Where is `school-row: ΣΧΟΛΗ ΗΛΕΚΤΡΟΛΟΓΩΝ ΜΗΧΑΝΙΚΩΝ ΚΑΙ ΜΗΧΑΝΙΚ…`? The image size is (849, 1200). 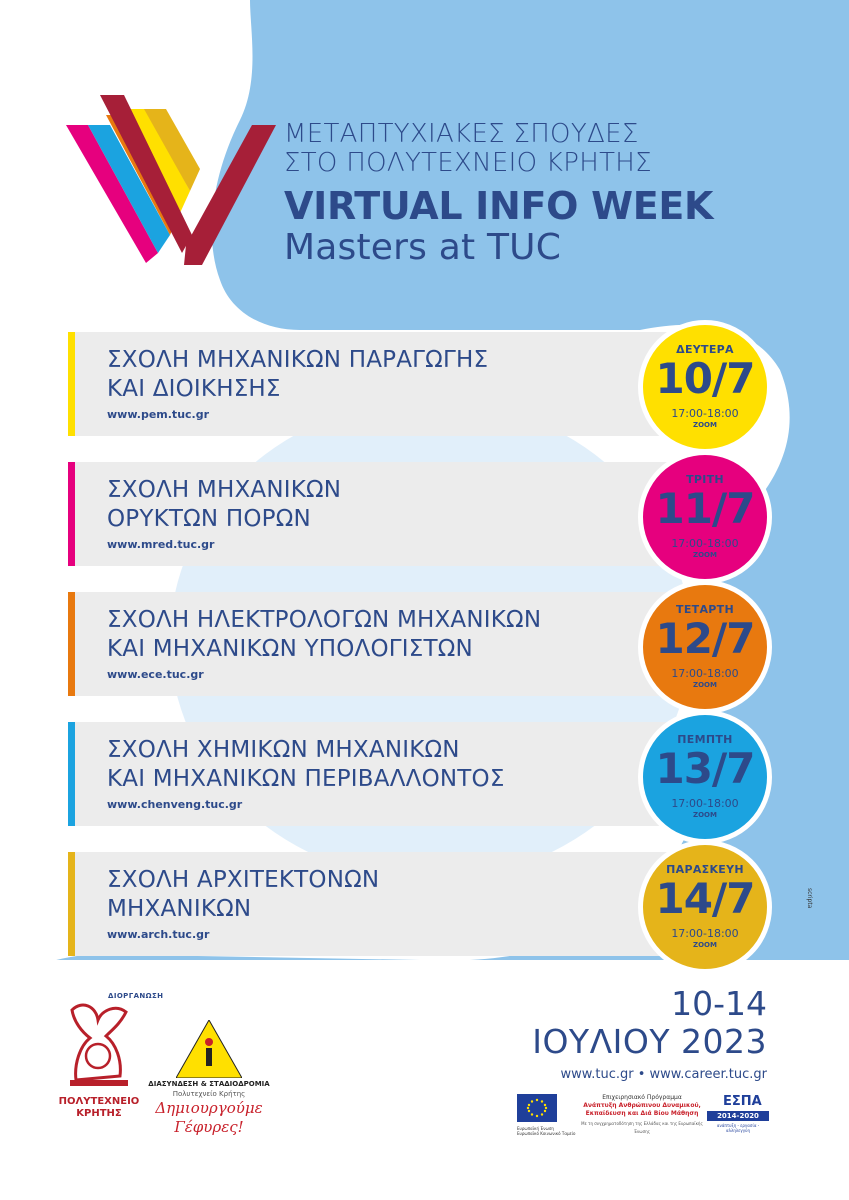
school-row: ΣΧΟΛΗ ΗΛΕΚΤΡΟΛΟΓΩΝ ΜΗΧΑΝΙΚΩΝ ΚΑΙ ΜΗΧΑΝΙΚ… is located at coordinates (368, 644).